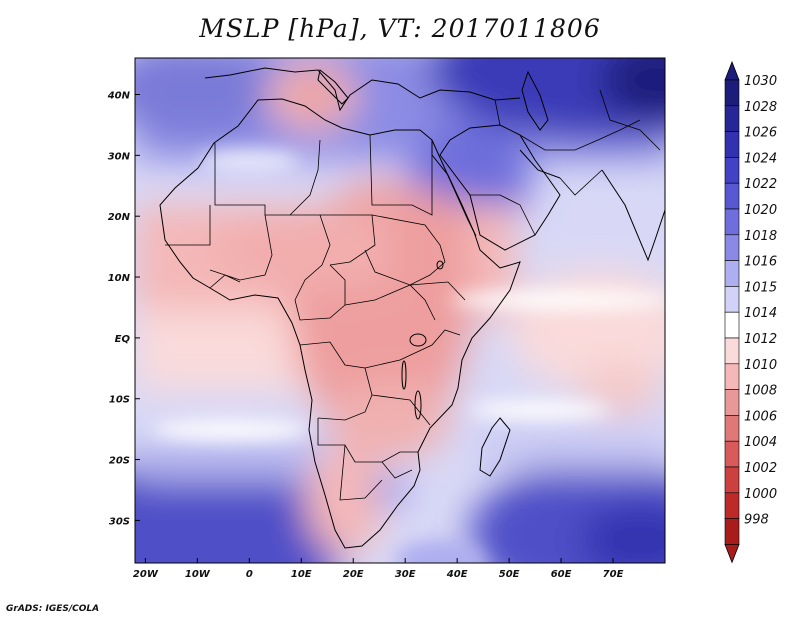 The width and height of the screenshot is (800, 618). I want to click on lake-victoria, so click(418, 340).